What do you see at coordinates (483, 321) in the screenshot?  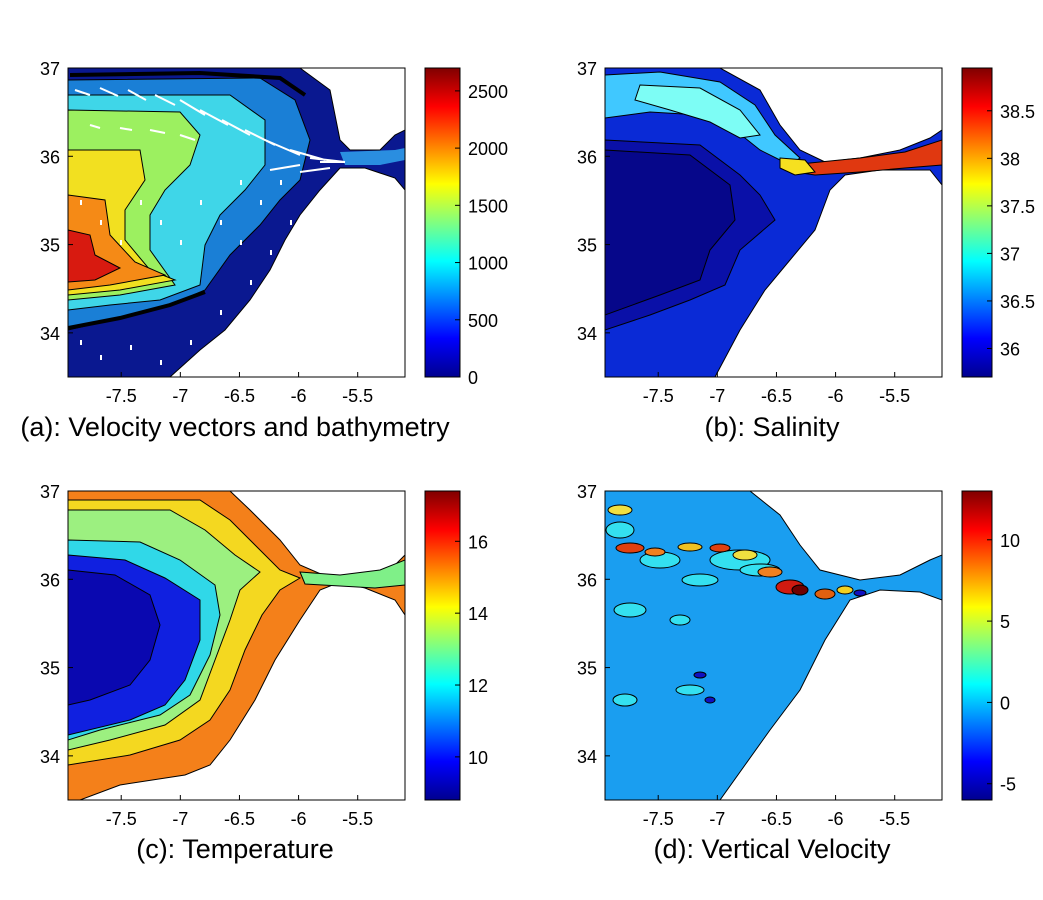 I see `panel-a-colorbar-tick-label: 500` at bounding box center [483, 321].